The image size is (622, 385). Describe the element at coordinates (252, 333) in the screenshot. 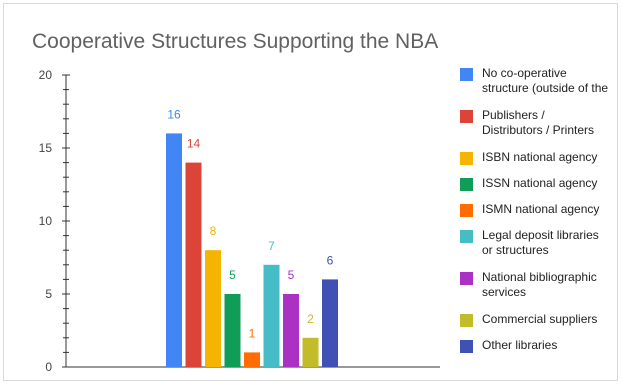

I see `data-label: 1` at that location.